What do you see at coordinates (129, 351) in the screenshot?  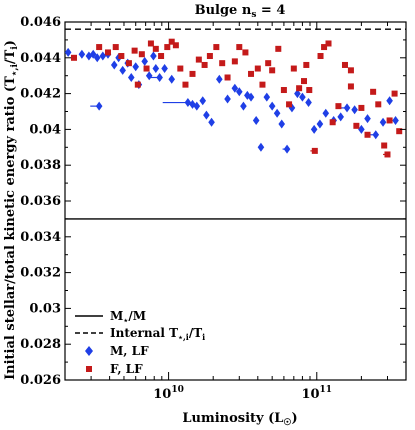 I see `legend-label-m-lf: M, LF` at bounding box center [129, 351].